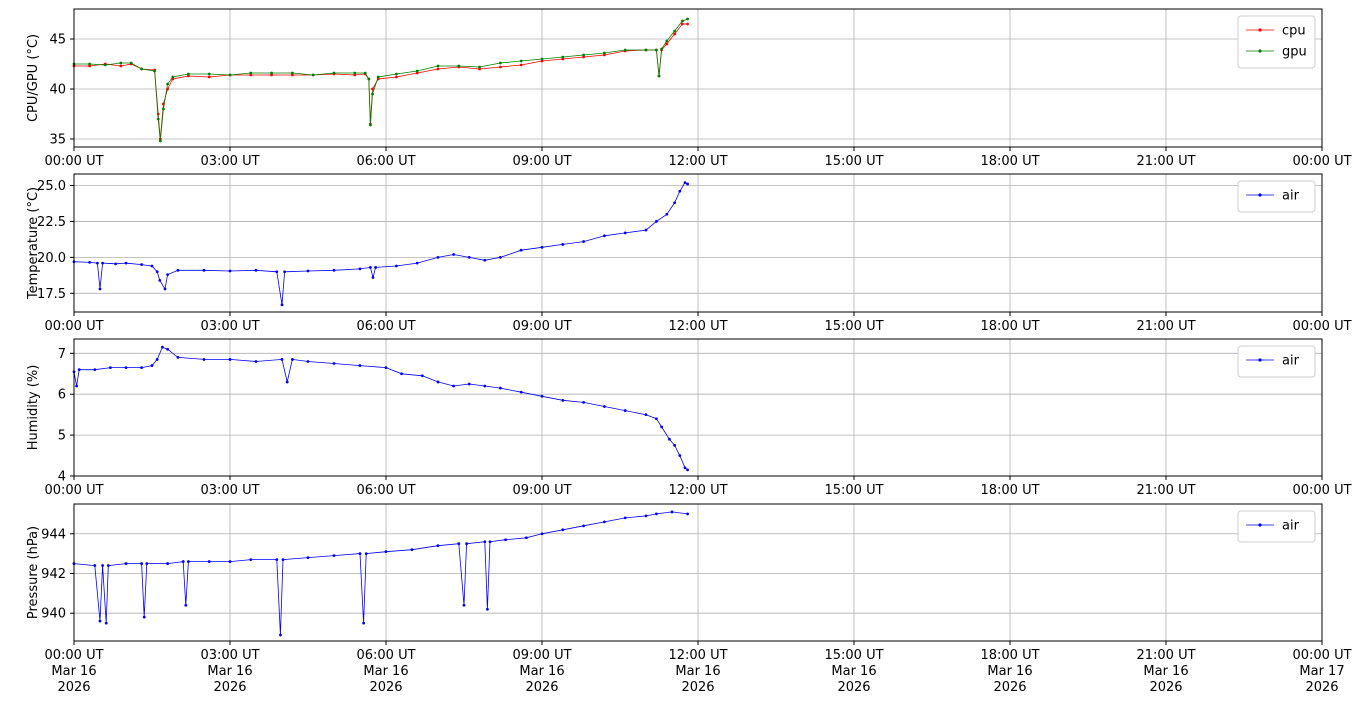 Image resolution: width=1363 pixels, height=707 pixels. Describe the element at coordinates (853, 671) in the screenshot. I see `x-tick-label: 15:00 UT Mar 16 2026` at that location.